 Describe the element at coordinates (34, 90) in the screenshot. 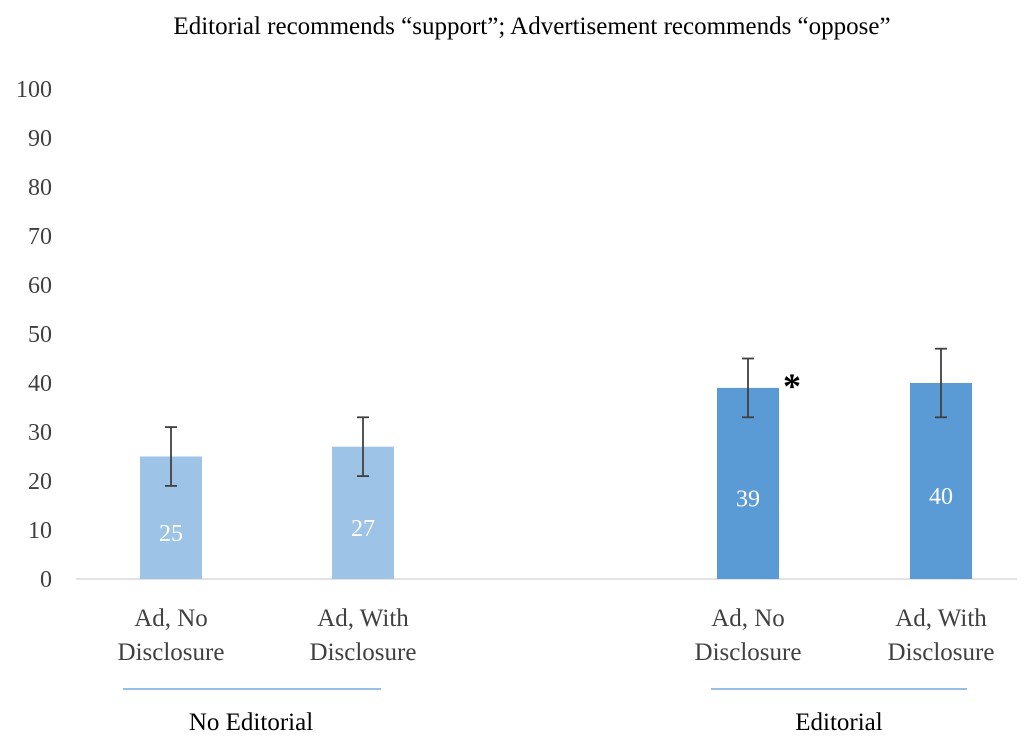

I see `y-tick-label: 100` at that location.